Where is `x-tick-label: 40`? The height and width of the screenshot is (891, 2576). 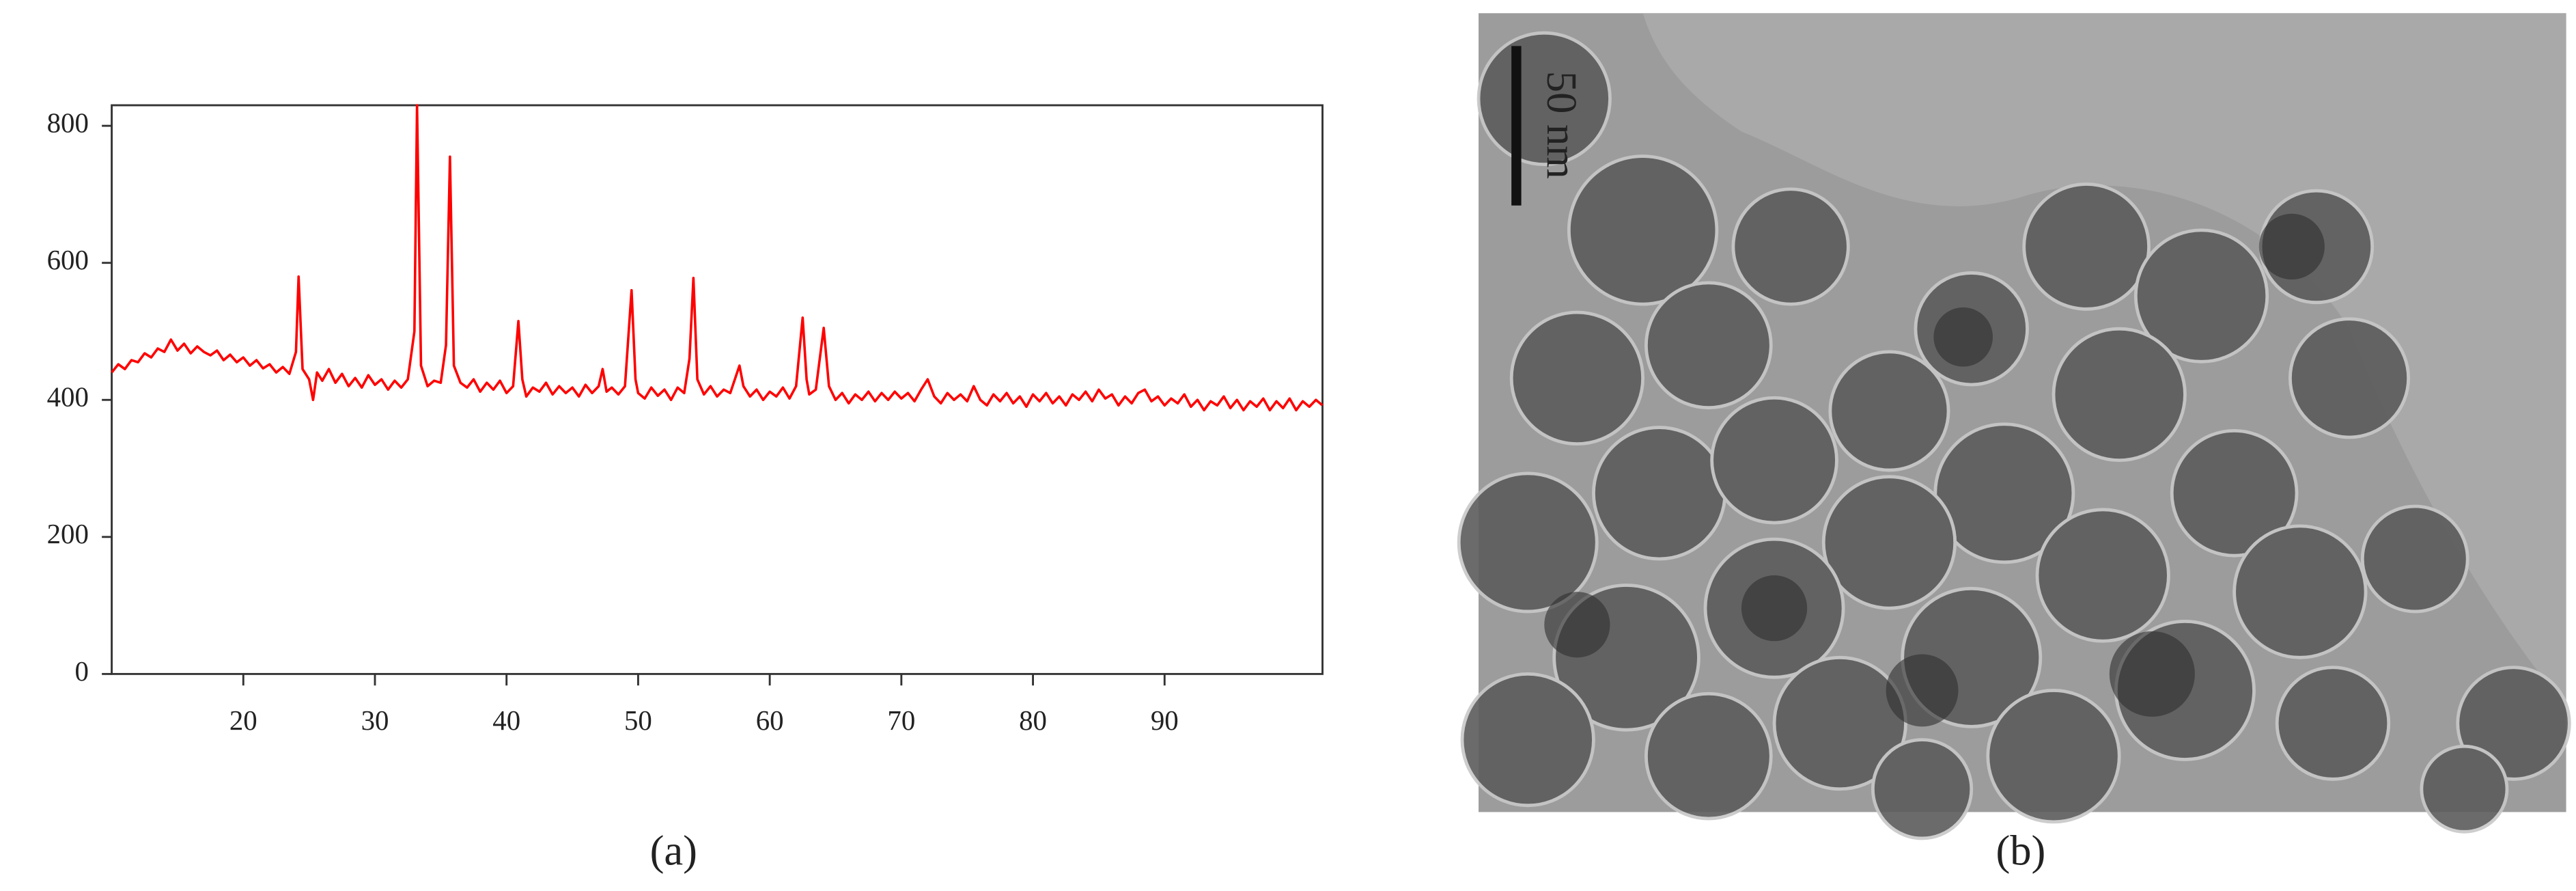 x-tick-label: 40 is located at coordinates (506, 720).